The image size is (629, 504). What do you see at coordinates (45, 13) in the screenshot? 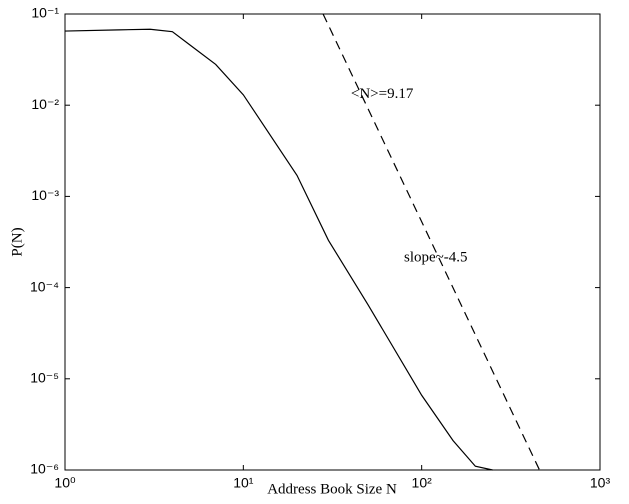
I see `y-tick-label: 10⁻¹` at bounding box center [45, 13].